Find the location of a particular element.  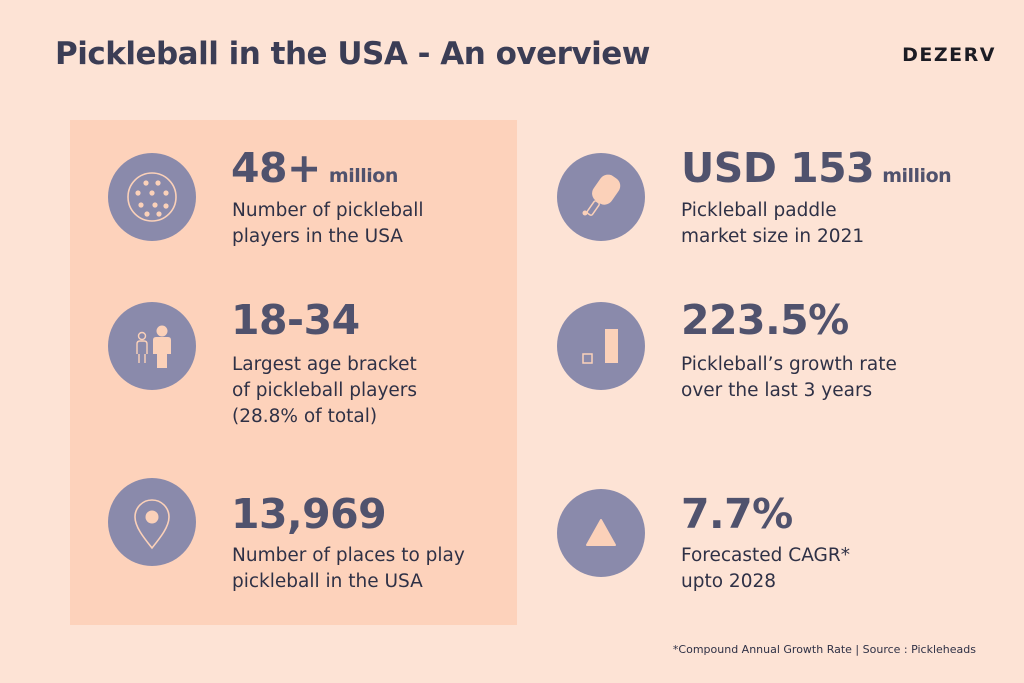

pickleball-icon is located at coordinates (152, 197).